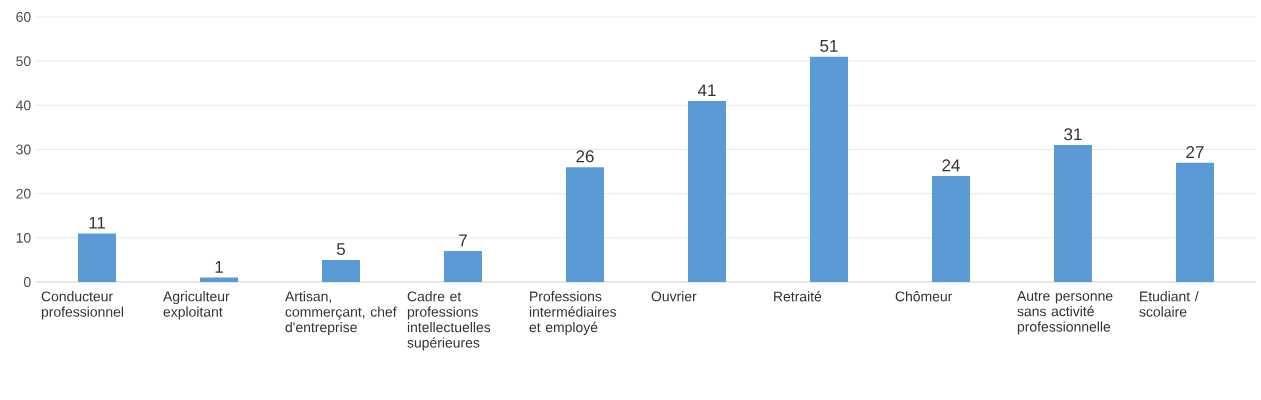  I want to click on x-tick-label: Retraité, so click(798, 296).